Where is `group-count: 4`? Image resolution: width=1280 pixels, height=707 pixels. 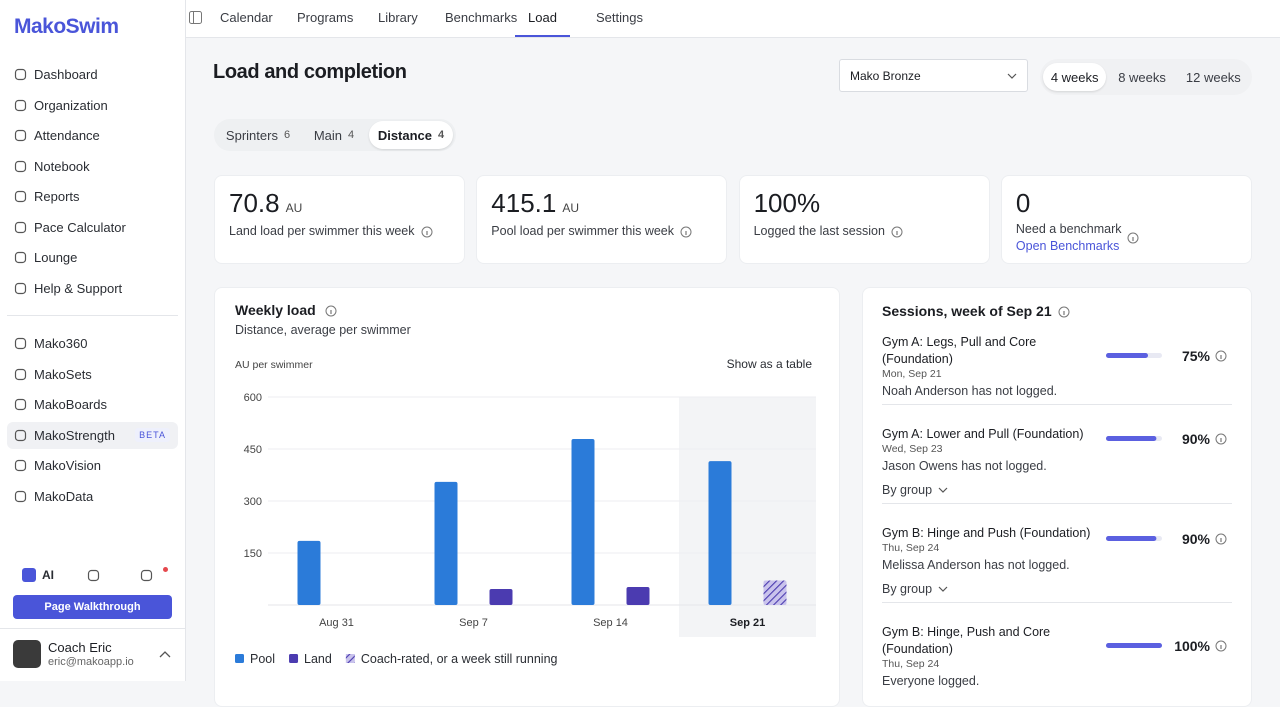
group-count: 4 is located at coordinates (441, 135).